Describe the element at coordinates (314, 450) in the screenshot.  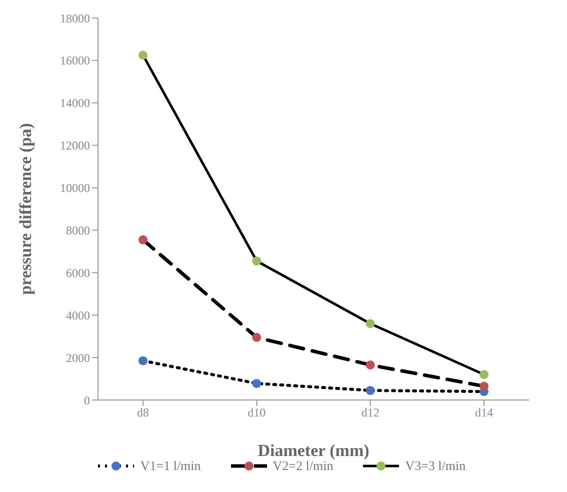
I see `x-axis-title: Diameter (mm)` at that location.